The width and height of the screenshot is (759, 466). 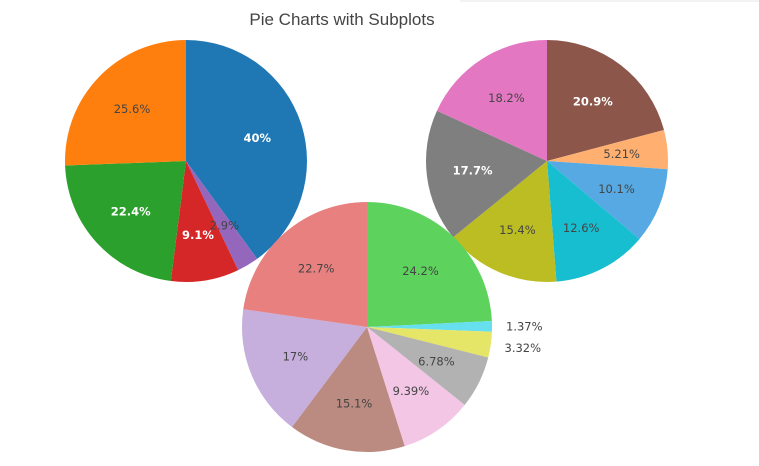 I want to click on pie-1-slice-2-label: 2.9%, so click(x=224, y=226).